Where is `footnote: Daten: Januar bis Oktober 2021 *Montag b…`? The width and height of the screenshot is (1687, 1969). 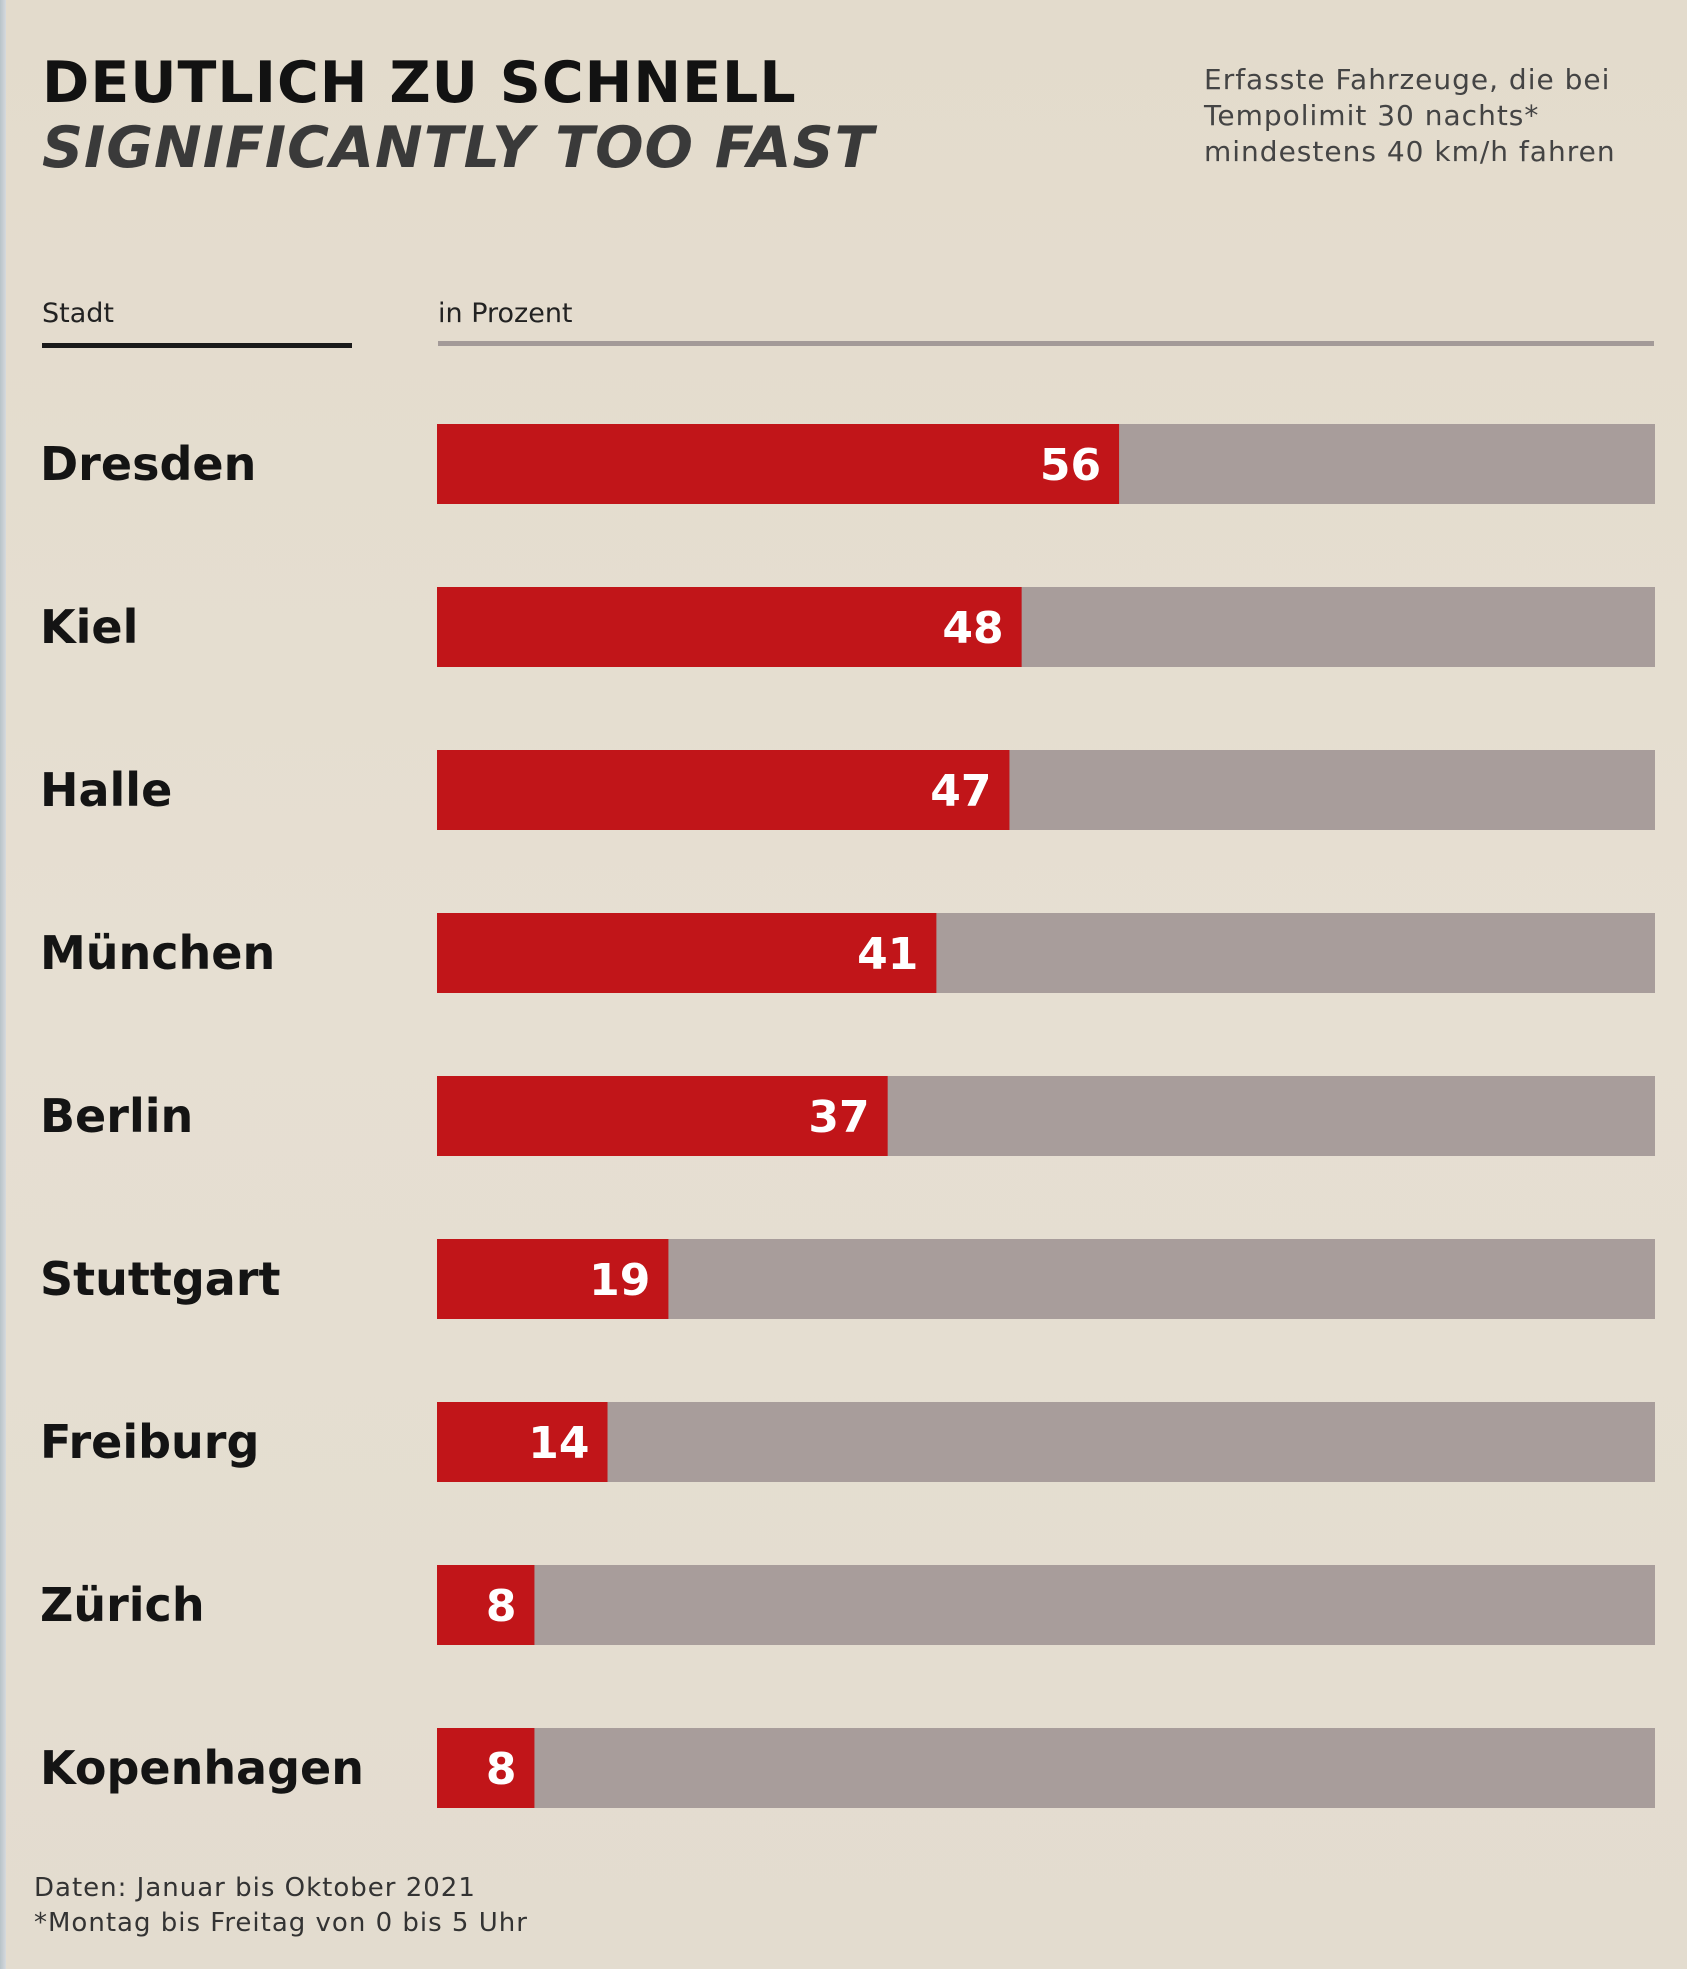 footnote: Daten: Januar bis Oktober 2021 *Montag b… is located at coordinates (281, 1906).